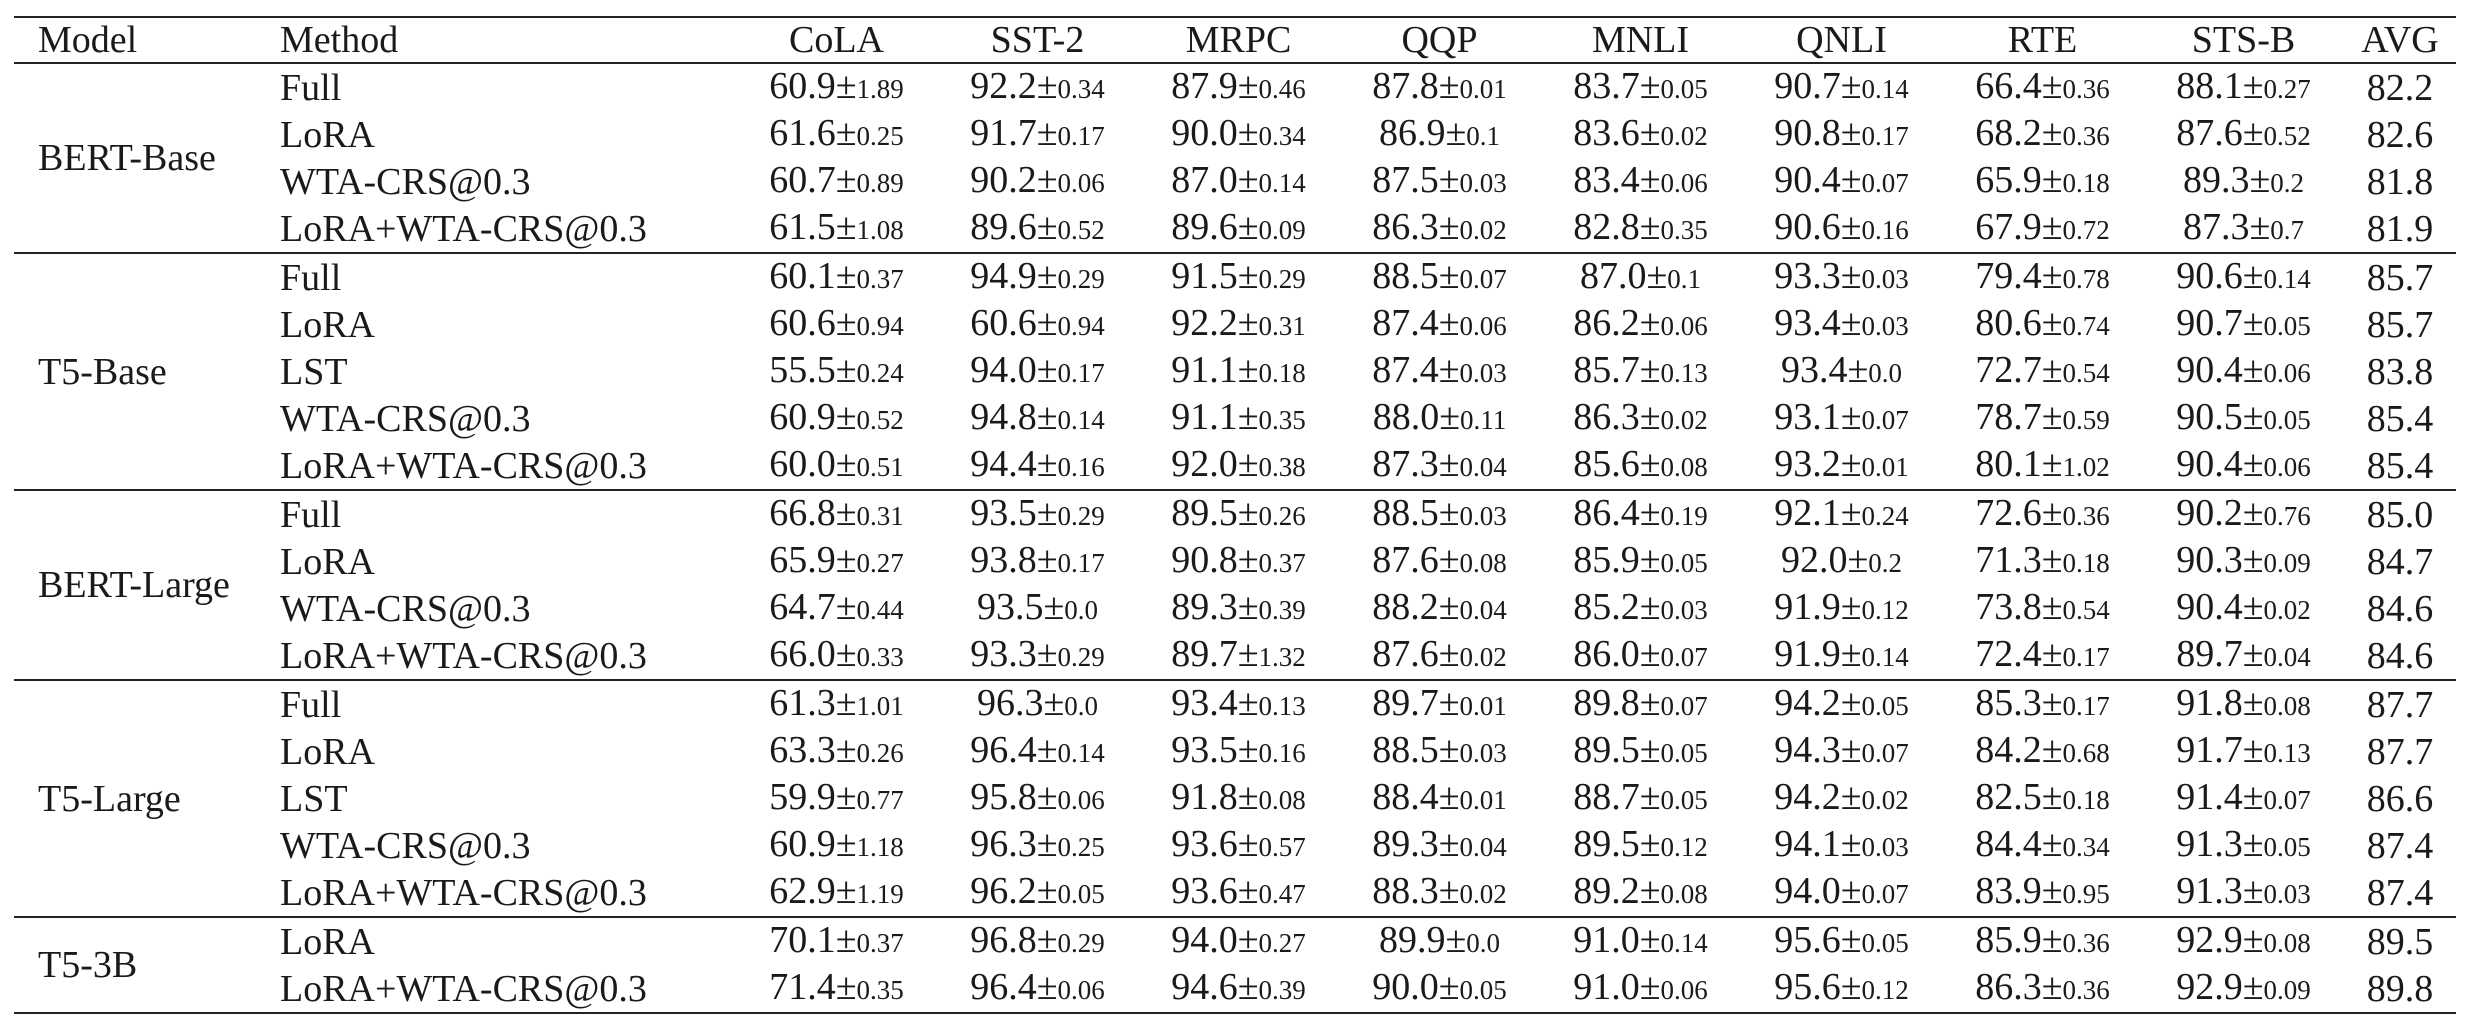 This screenshot has height=1014, width=2470. Describe the element at coordinates (1640, 656) in the screenshot. I see `score-cell: 86.0±0.07` at that location.